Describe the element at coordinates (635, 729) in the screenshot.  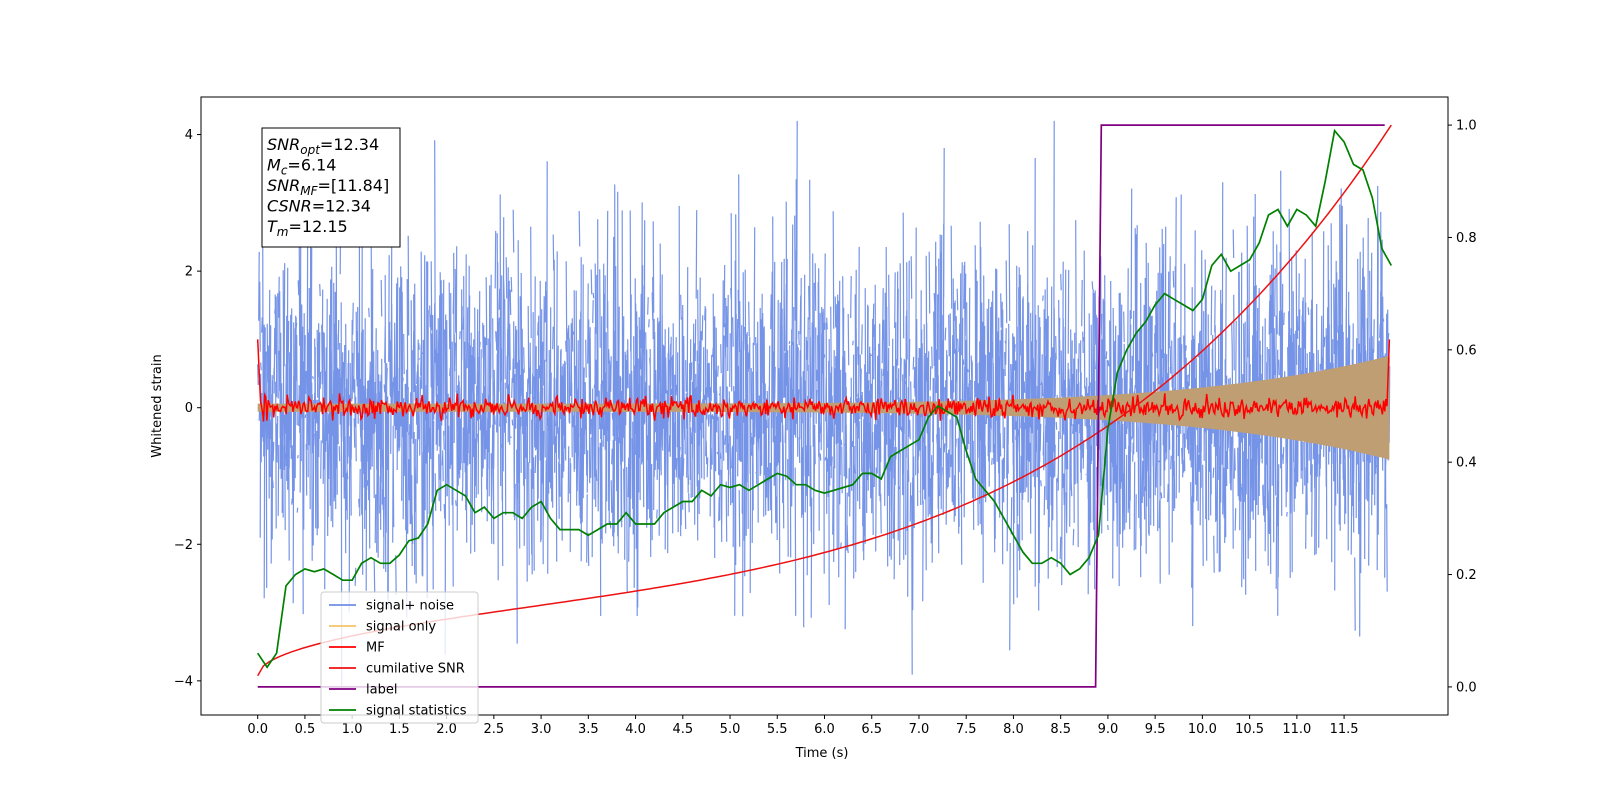
I see `x-tick-label: 4.0` at that location.